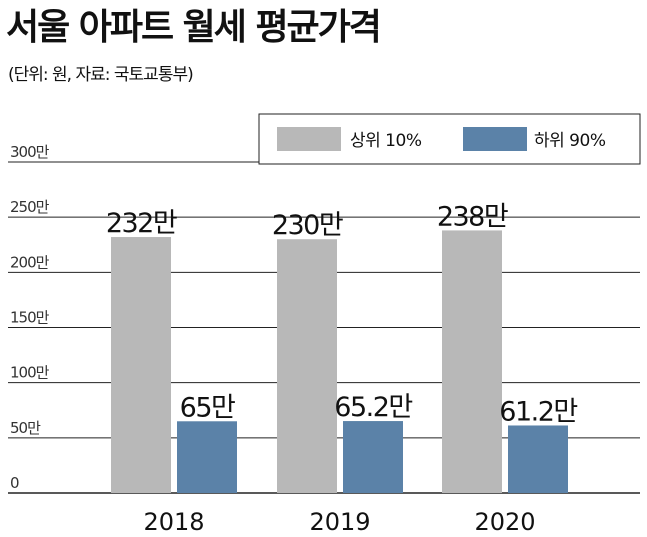 Image resolution: width=647 pixels, height=537 pixels. I want to click on y-tick-label: 200만, so click(30, 262).